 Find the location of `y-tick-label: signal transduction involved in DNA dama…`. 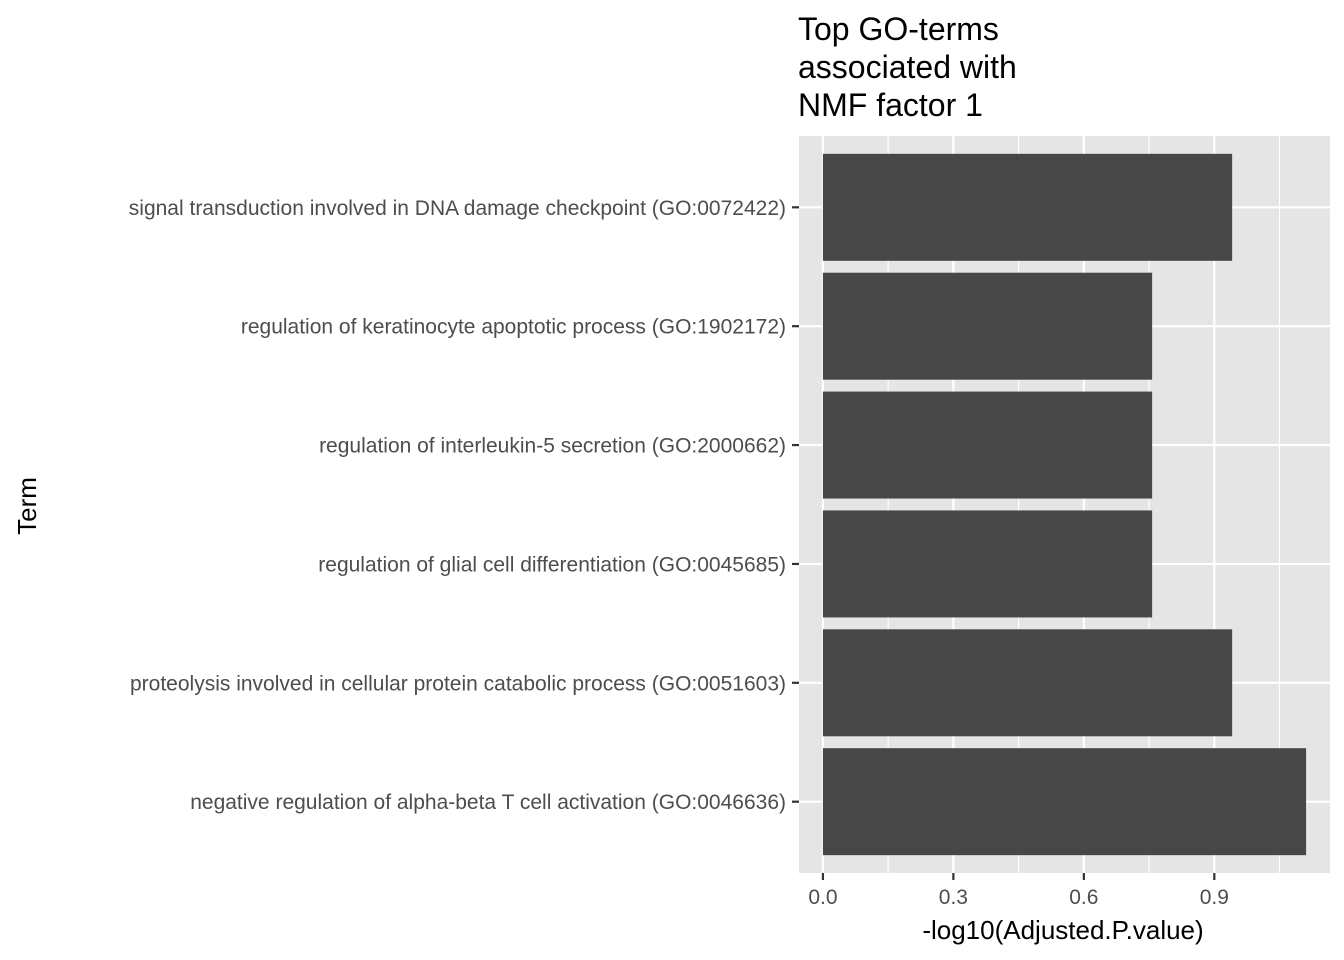

y-tick-label: signal transduction involved in DNA dama… is located at coordinates (457, 208).